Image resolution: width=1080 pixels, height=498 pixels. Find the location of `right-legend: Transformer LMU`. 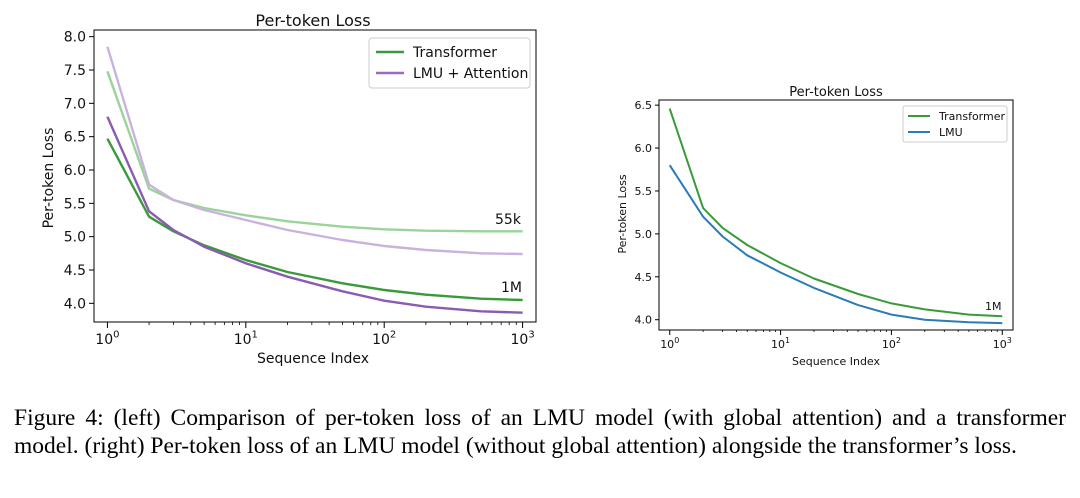

right-legend: Transformer LMU is located at coordinates (955, 124).